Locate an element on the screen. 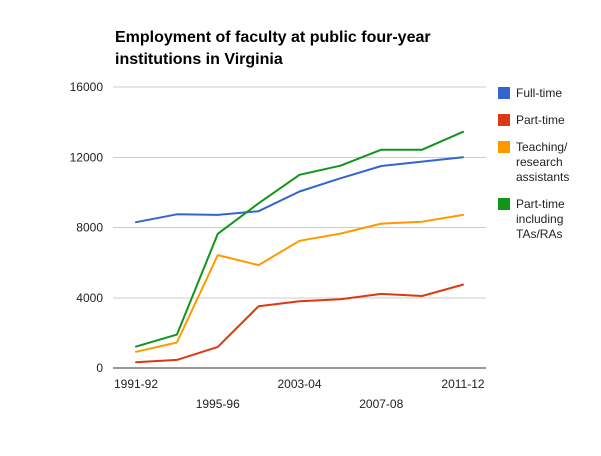  y-tick-label: 12000 is located at coordinates (87, 157).